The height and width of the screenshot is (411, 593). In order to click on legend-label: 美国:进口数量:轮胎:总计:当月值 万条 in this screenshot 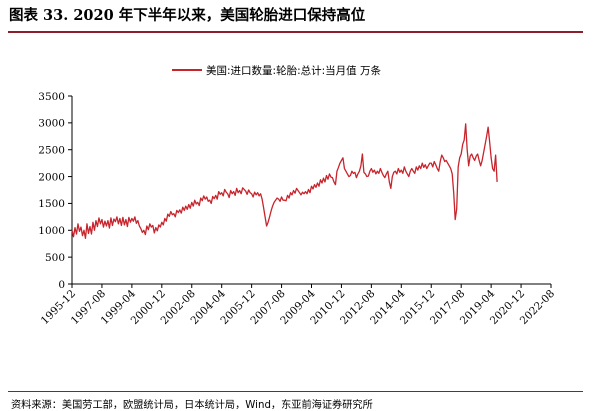, I will do `click(293, 70)`.